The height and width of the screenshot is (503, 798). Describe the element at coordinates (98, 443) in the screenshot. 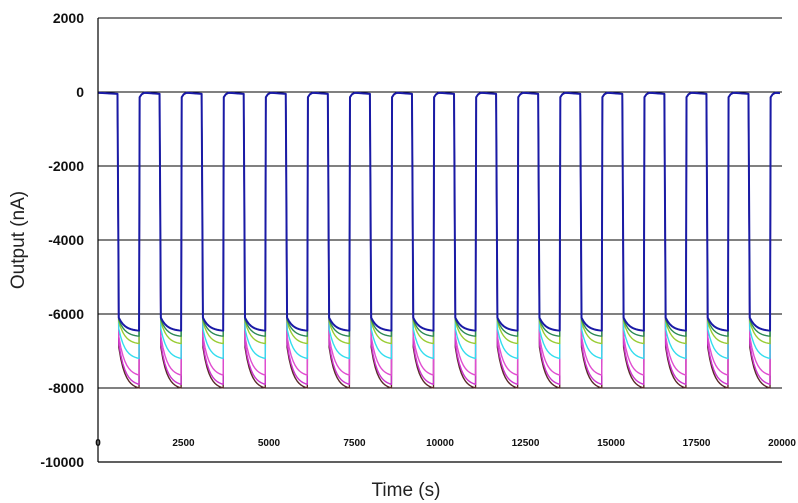

I see `x-tick-label: 0` at that location.